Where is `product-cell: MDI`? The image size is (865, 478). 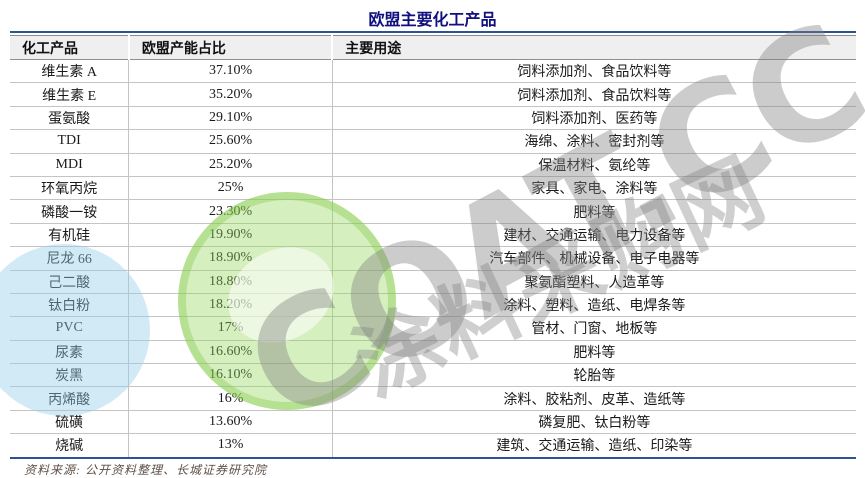
product-cell: MDI is located at coordinates (69, 165).